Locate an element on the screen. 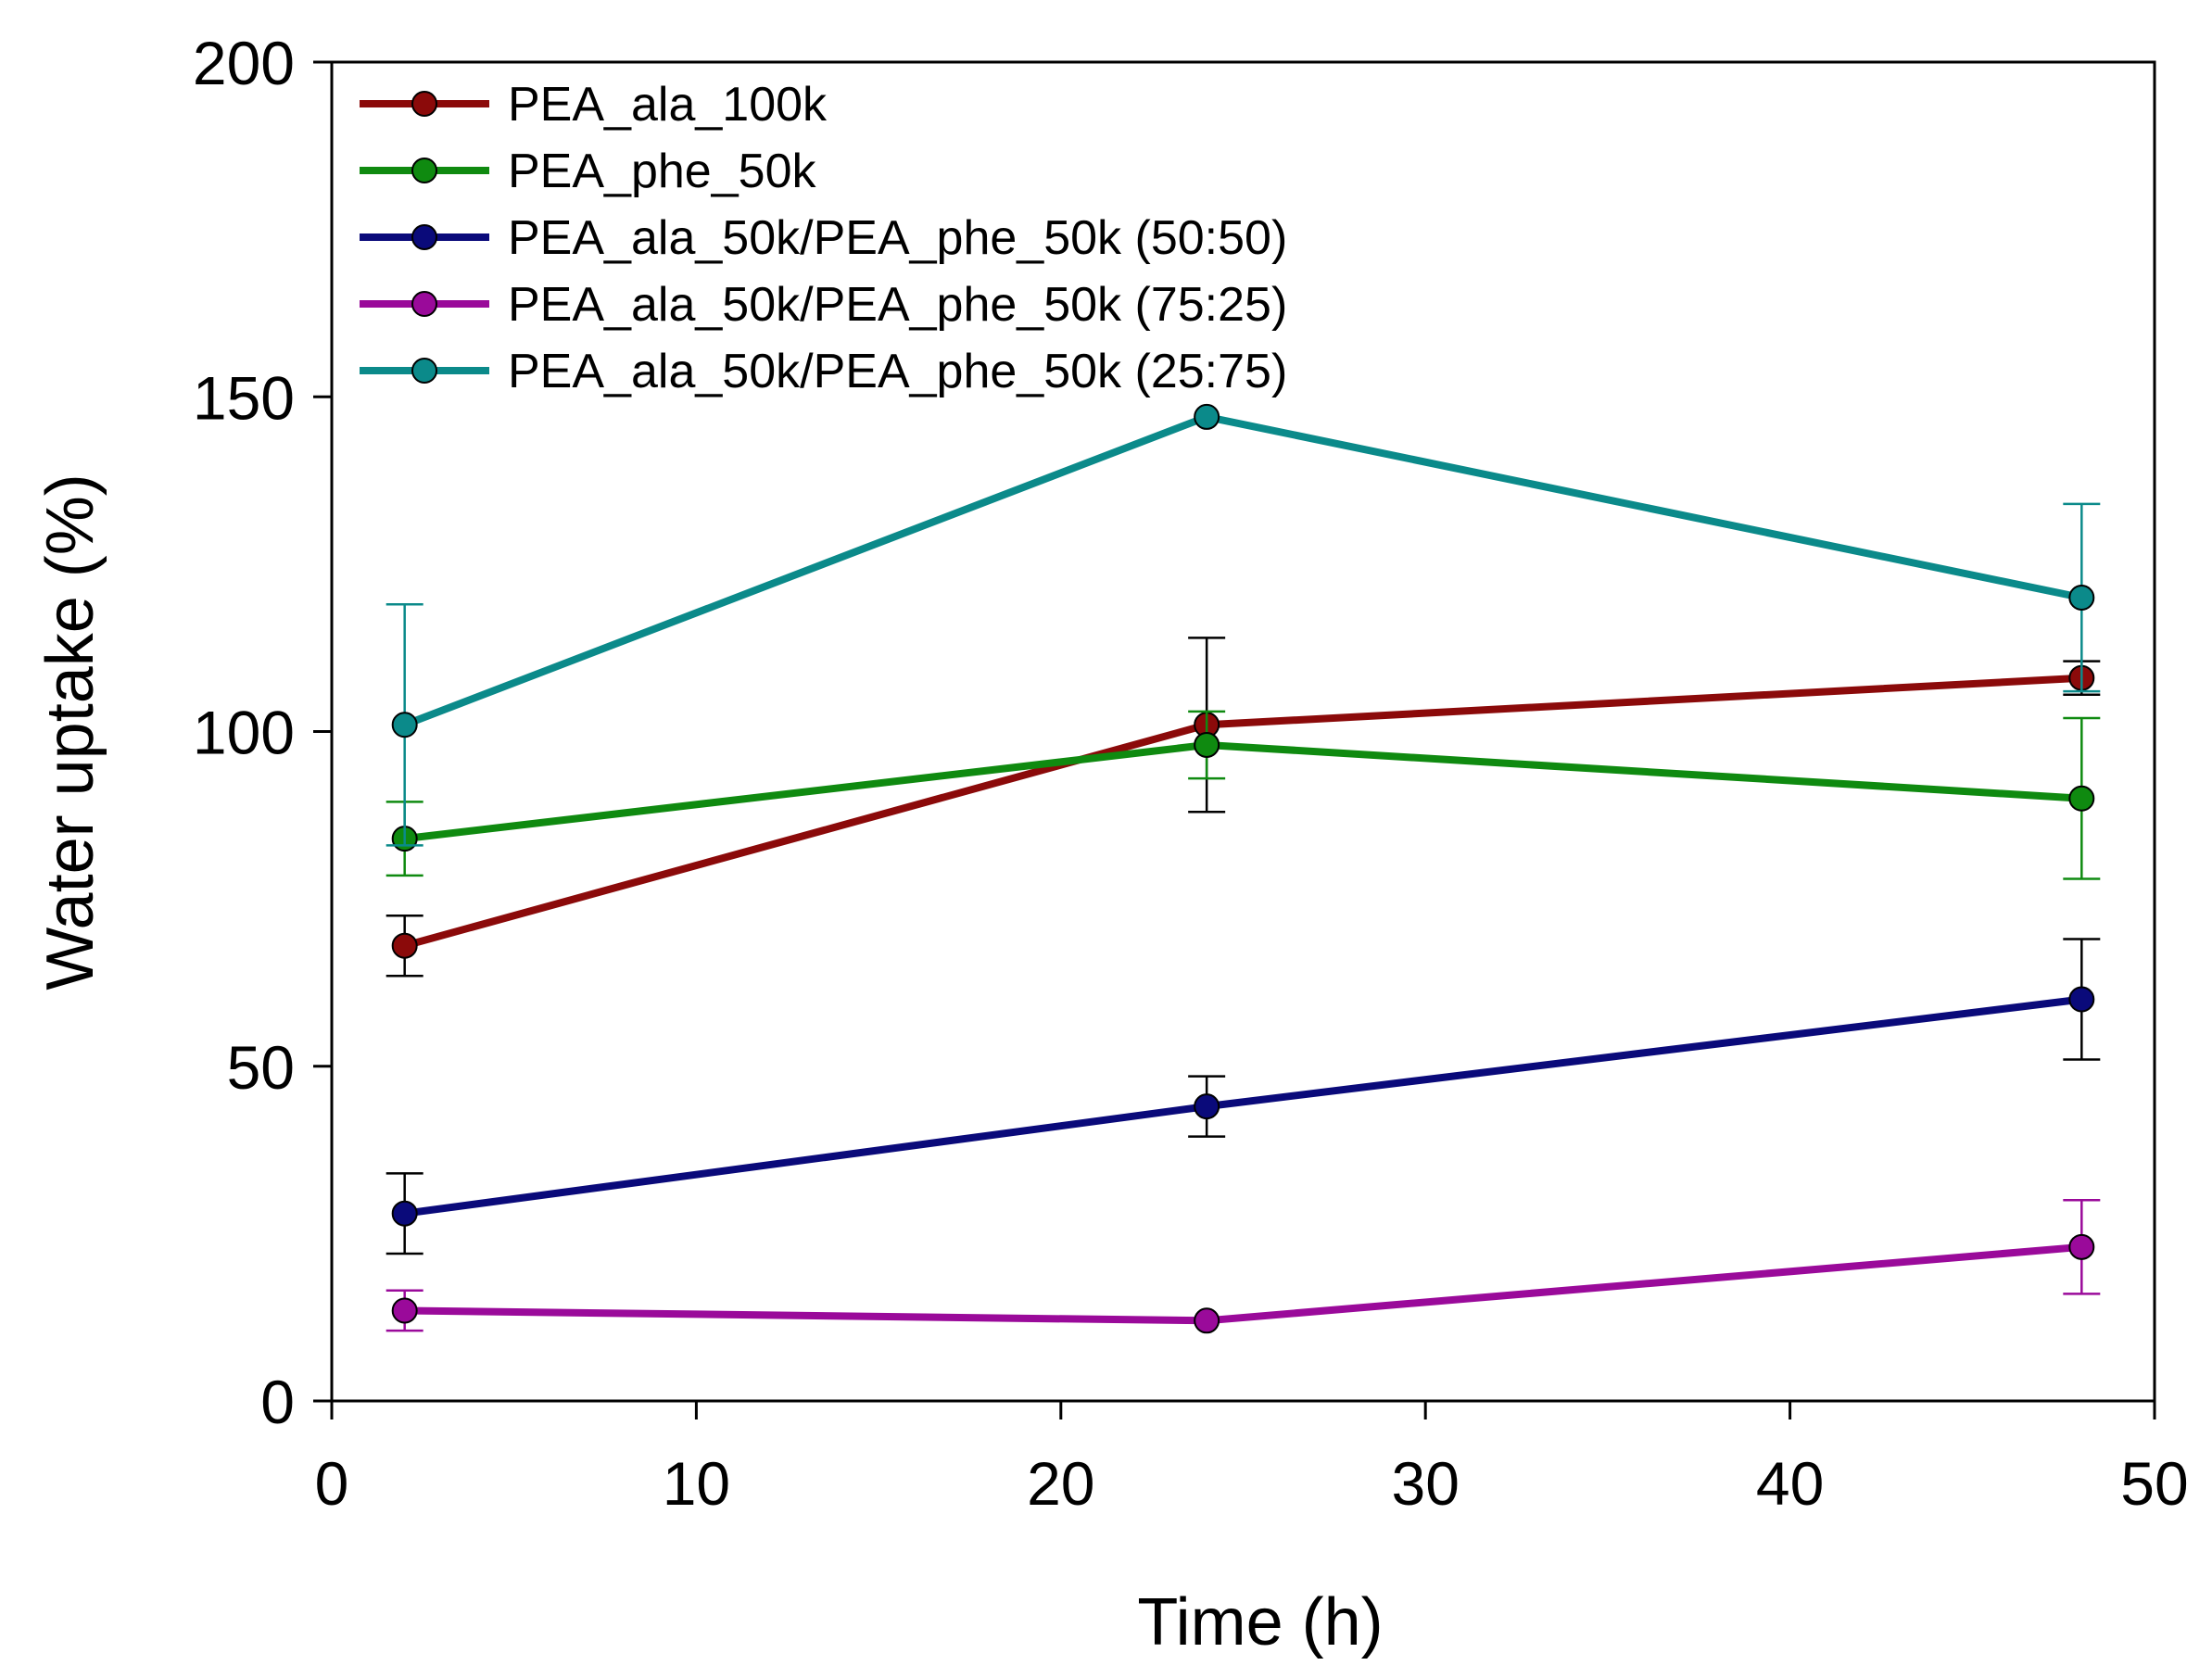  x-tick-label: 0 is located at coordinates (332, 1483).